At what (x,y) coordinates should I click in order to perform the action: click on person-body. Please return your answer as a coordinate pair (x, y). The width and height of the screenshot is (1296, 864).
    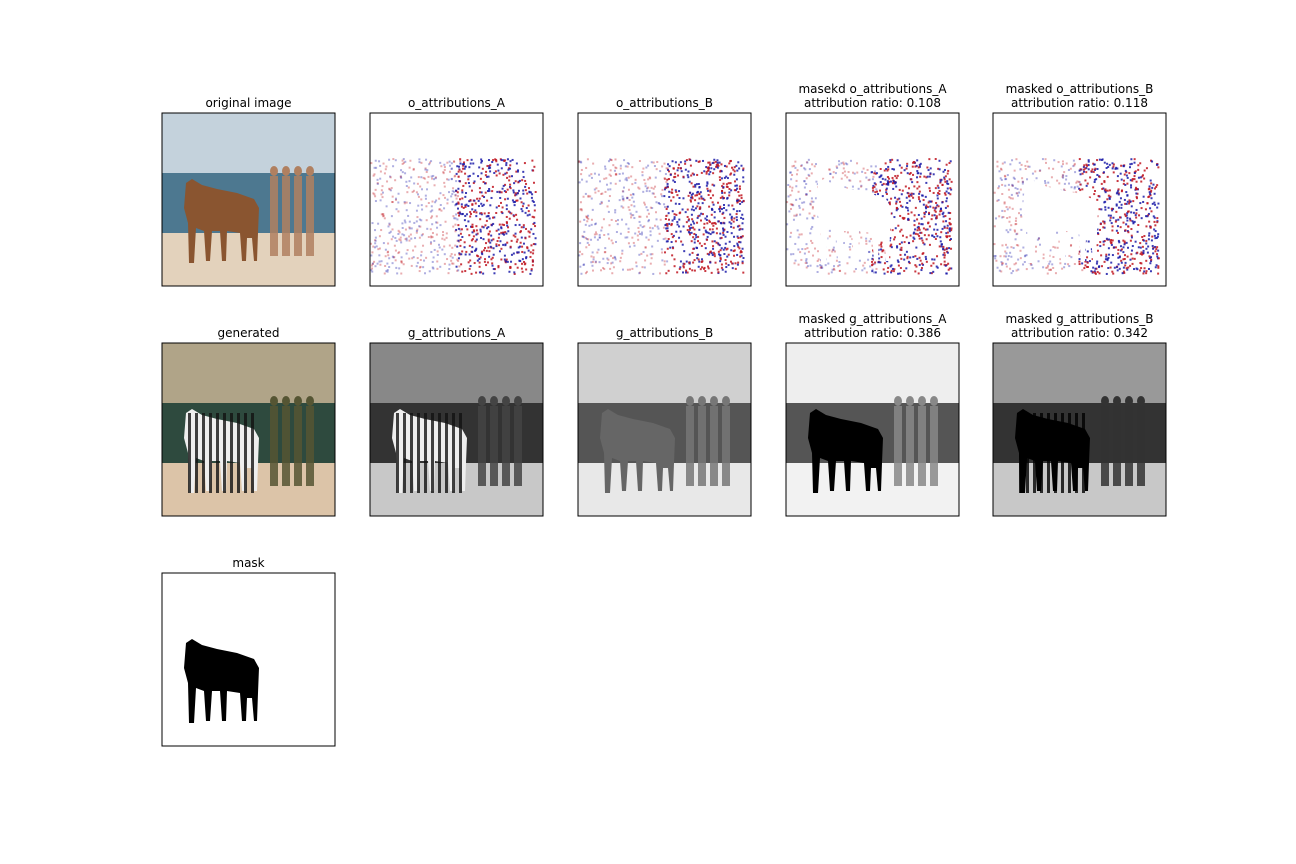
    Looking at the image, I should click on (1117, 446).